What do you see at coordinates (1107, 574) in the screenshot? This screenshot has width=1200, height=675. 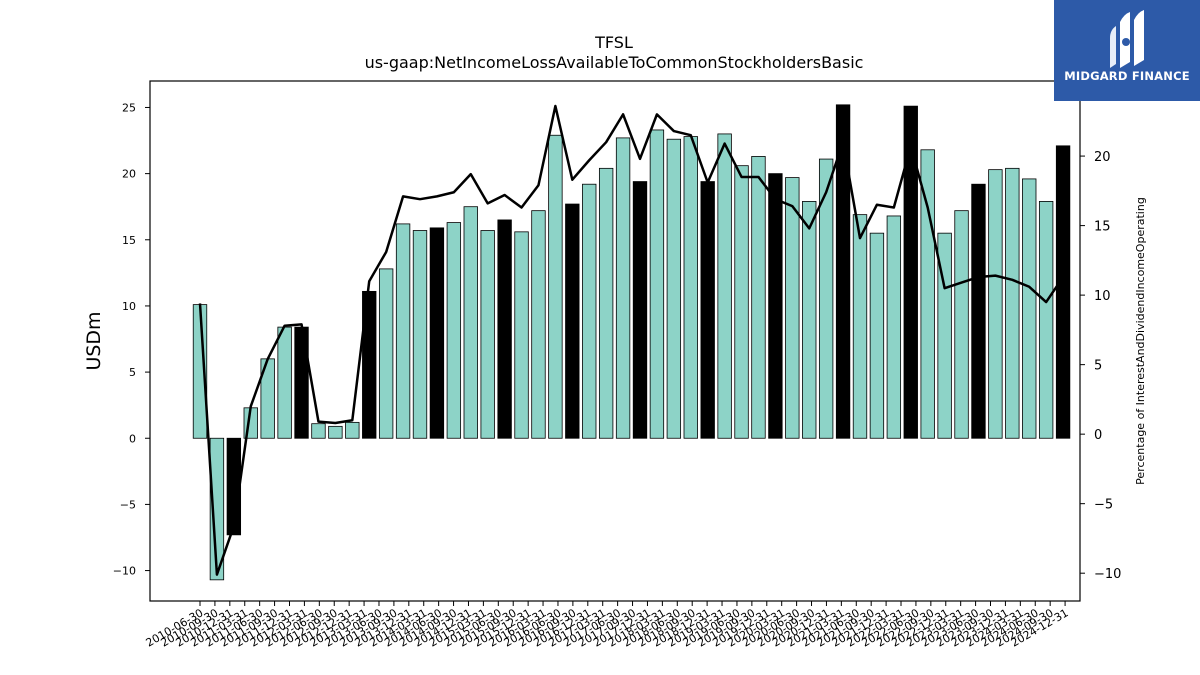 I see `y2-tick-label: −10` at bounding box center [1107, 574].